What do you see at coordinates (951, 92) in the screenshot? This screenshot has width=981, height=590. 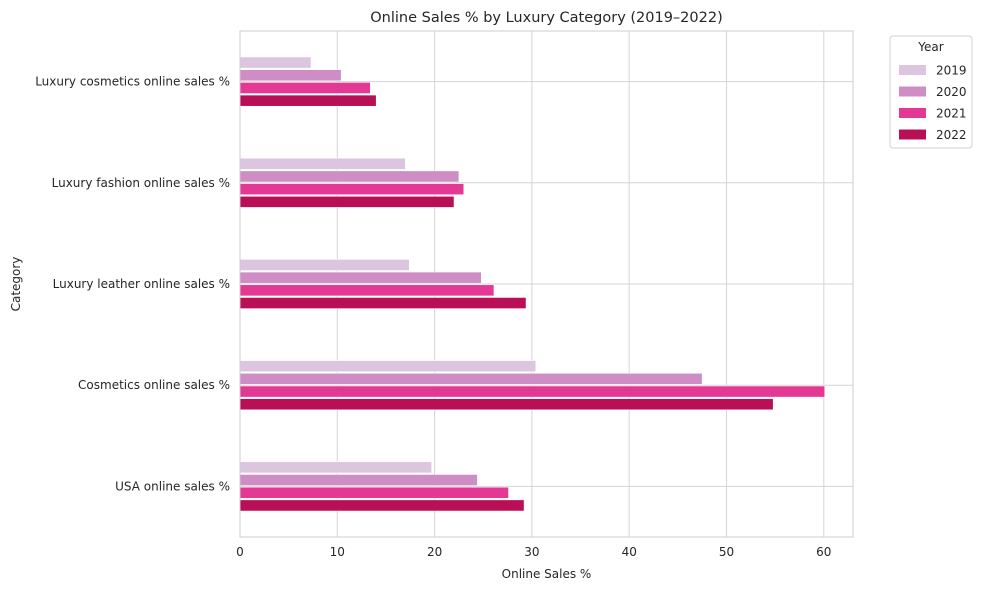 I see `legend-label-2020: 2020` at bounding box center [951, 92].